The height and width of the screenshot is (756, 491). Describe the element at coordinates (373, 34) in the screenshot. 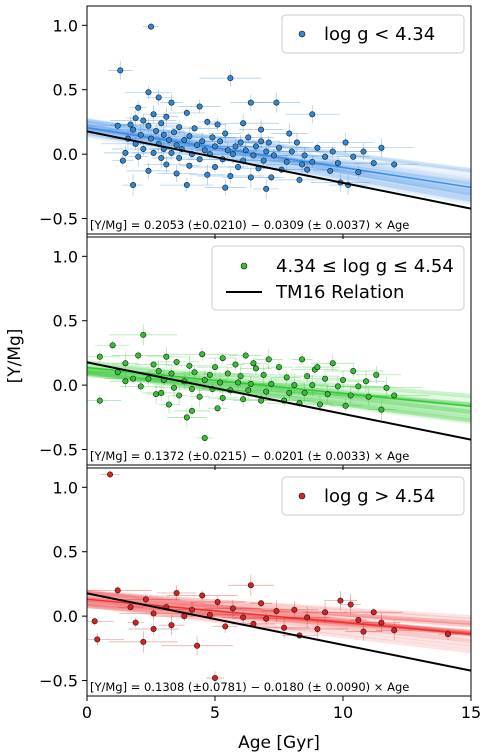

I see `legend: log g < 4.34` at that location.